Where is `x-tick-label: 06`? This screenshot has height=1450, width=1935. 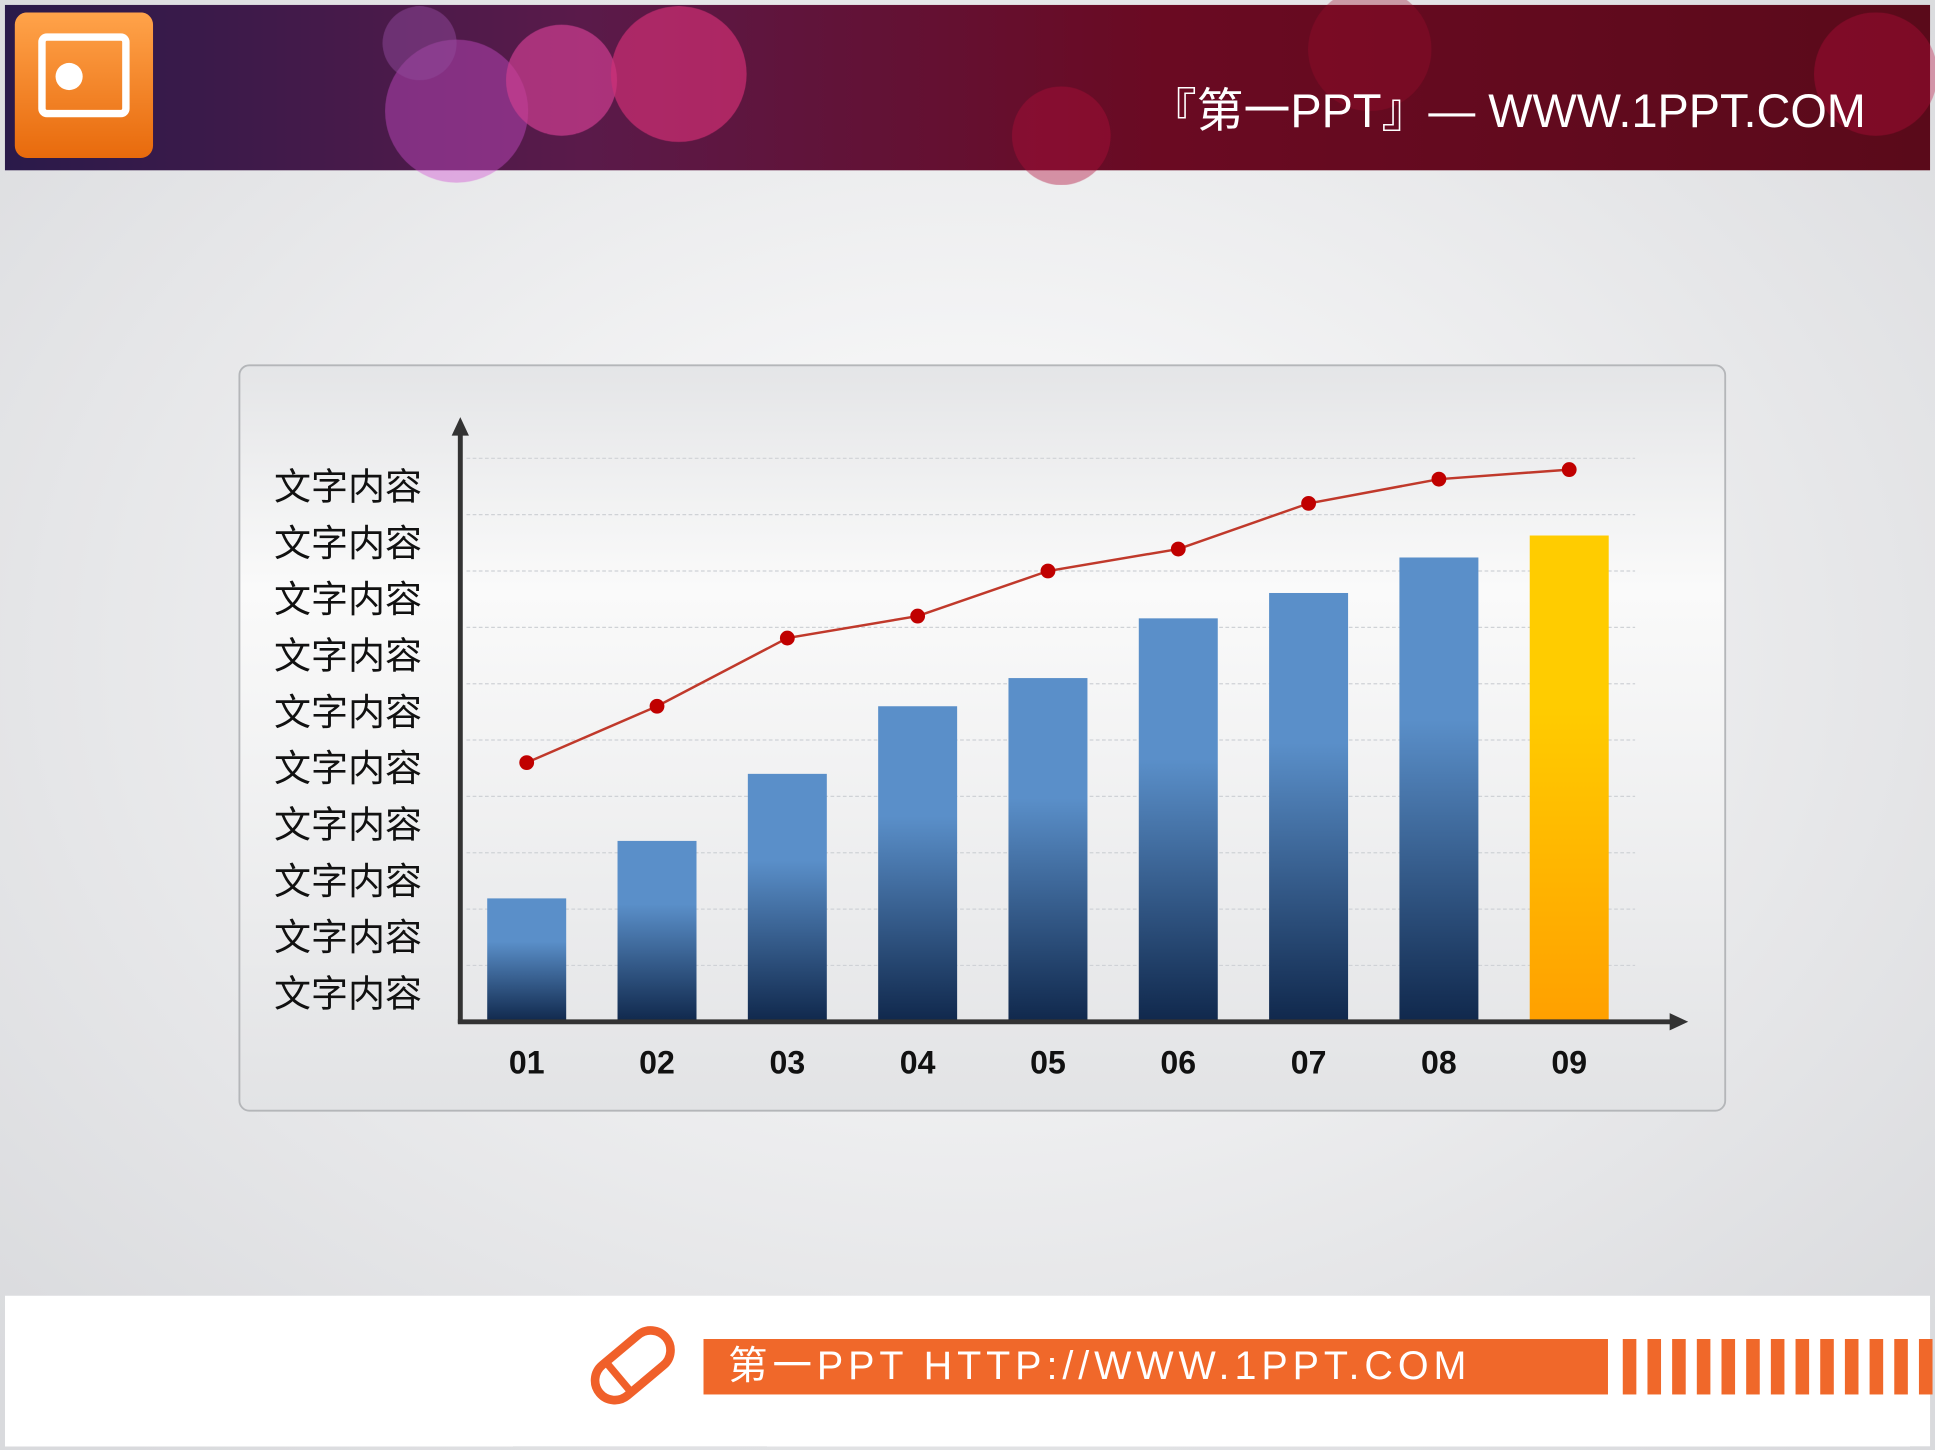
x-tick-label: 06 is located at coordinates (1178, 1062).